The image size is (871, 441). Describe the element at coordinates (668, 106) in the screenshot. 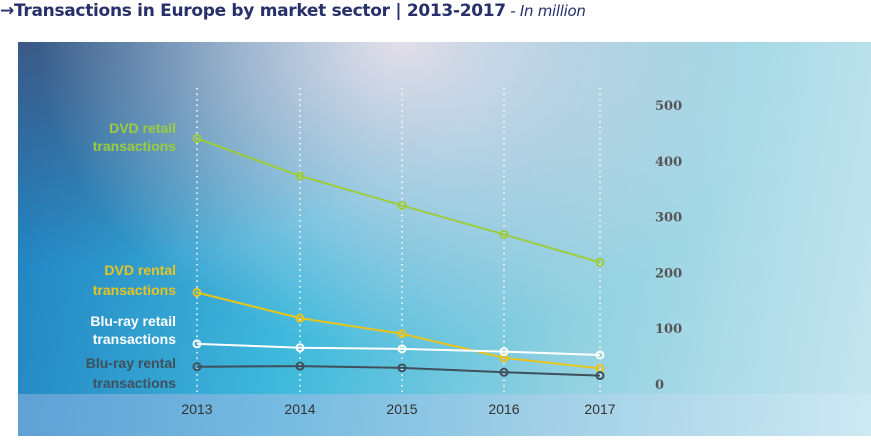

I see `y-tick-label: 500` at that location.